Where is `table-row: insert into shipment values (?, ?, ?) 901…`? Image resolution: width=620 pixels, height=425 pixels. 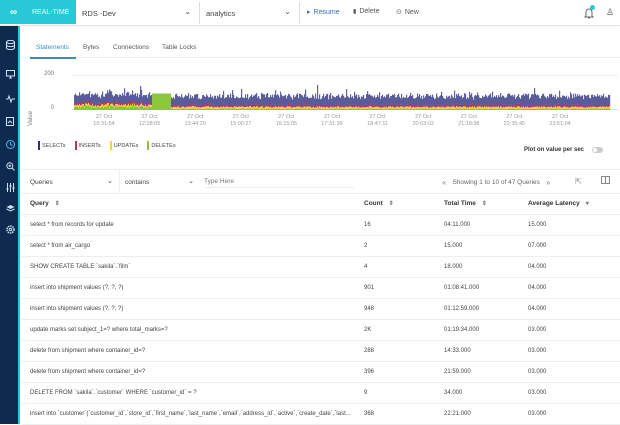
table-row: insert into shipment values (?, ?, ?) 901… is located at coordinates (321, 288).